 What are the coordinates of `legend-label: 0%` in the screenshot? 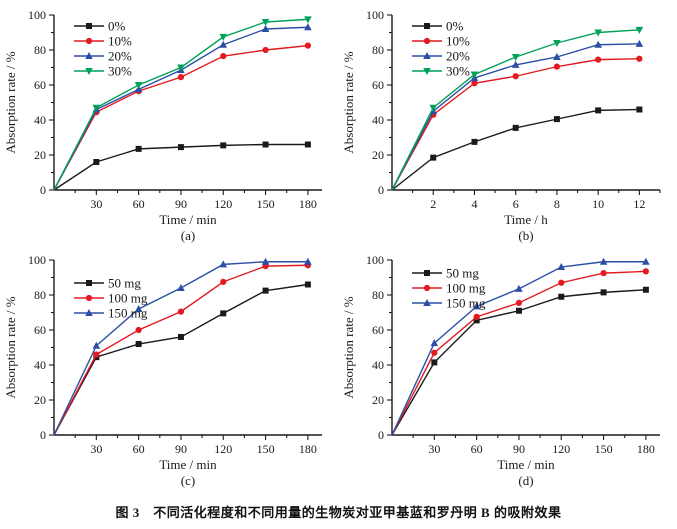 It's located at (117, 26).